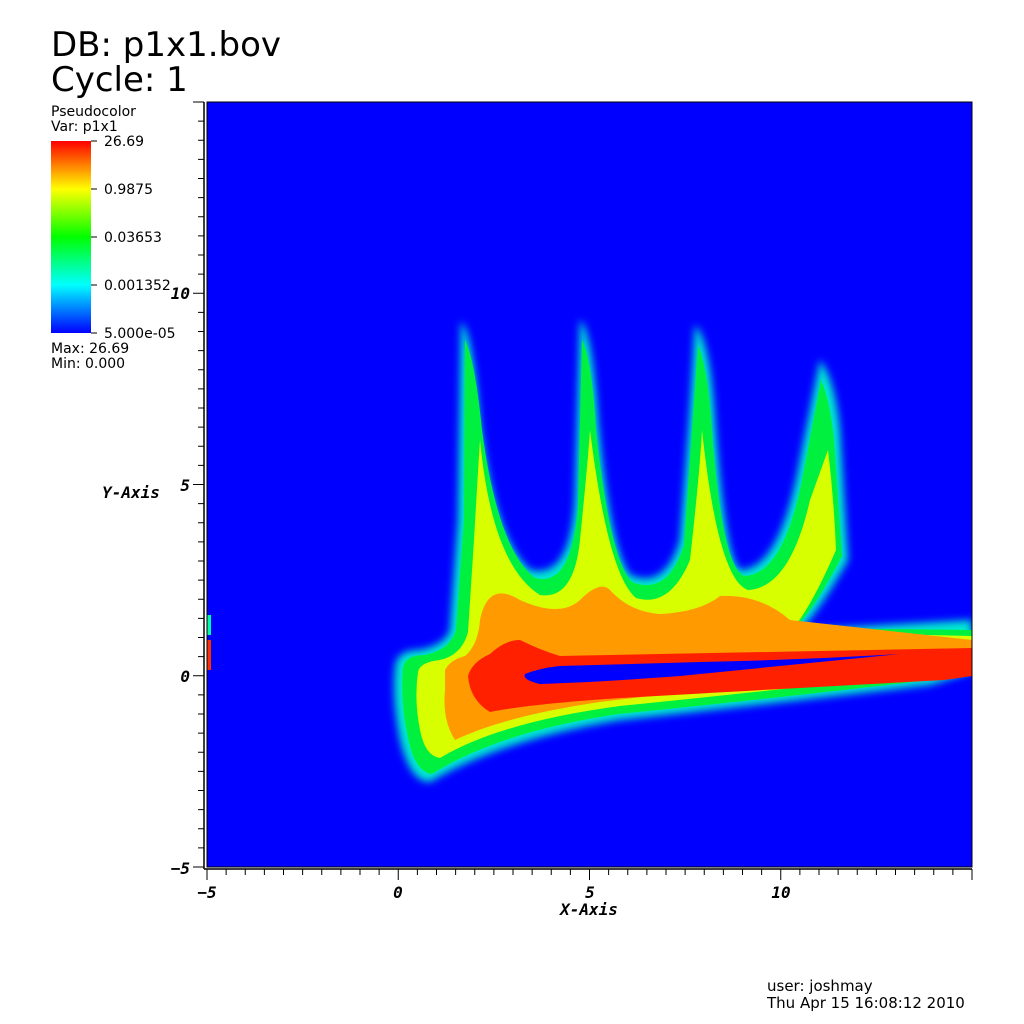 The width and height of the screenshot is (1024, 1024). I want to click on y-tick-label: 0, so click(185, 676).